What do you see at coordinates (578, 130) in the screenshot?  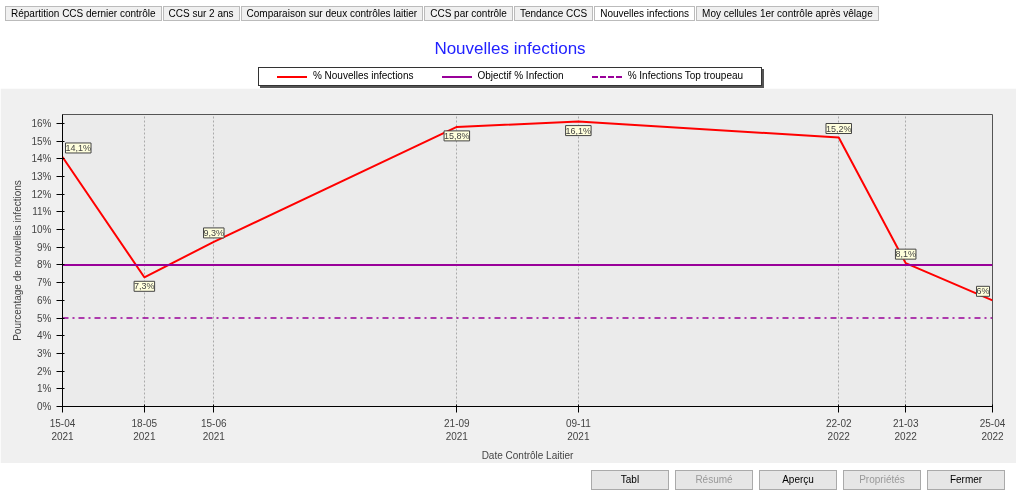 I see `data-label: 16,1%` at bounding box center [578, 130].